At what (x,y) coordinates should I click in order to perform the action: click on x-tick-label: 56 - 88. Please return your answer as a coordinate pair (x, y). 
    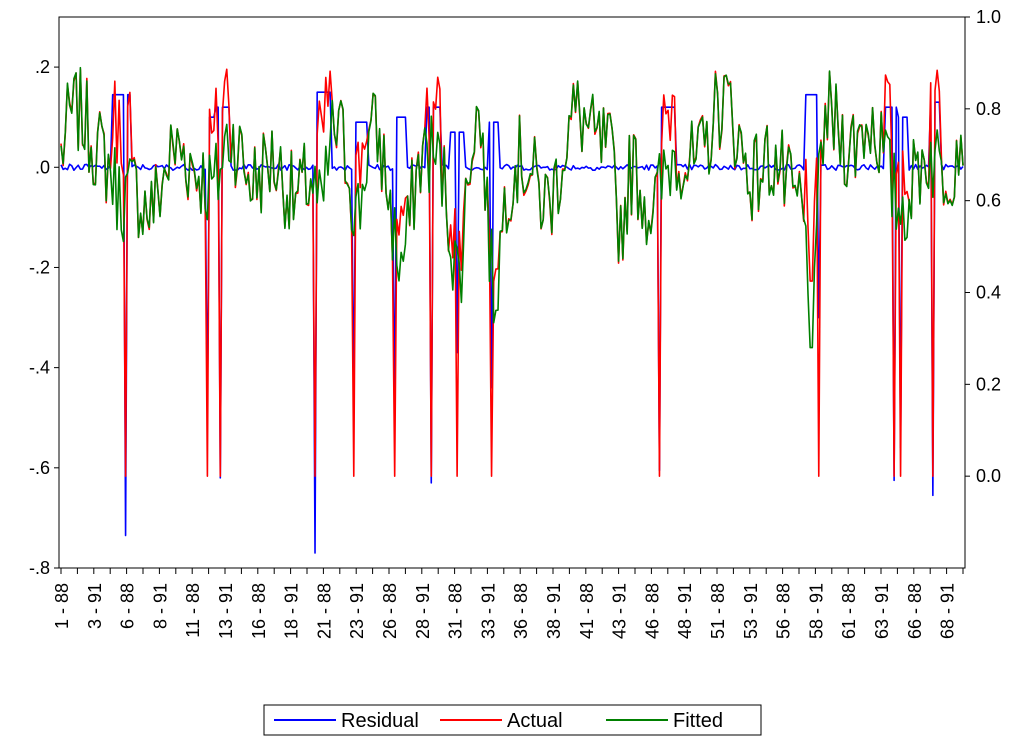
    Looking at the image, I should click on (784, 611).